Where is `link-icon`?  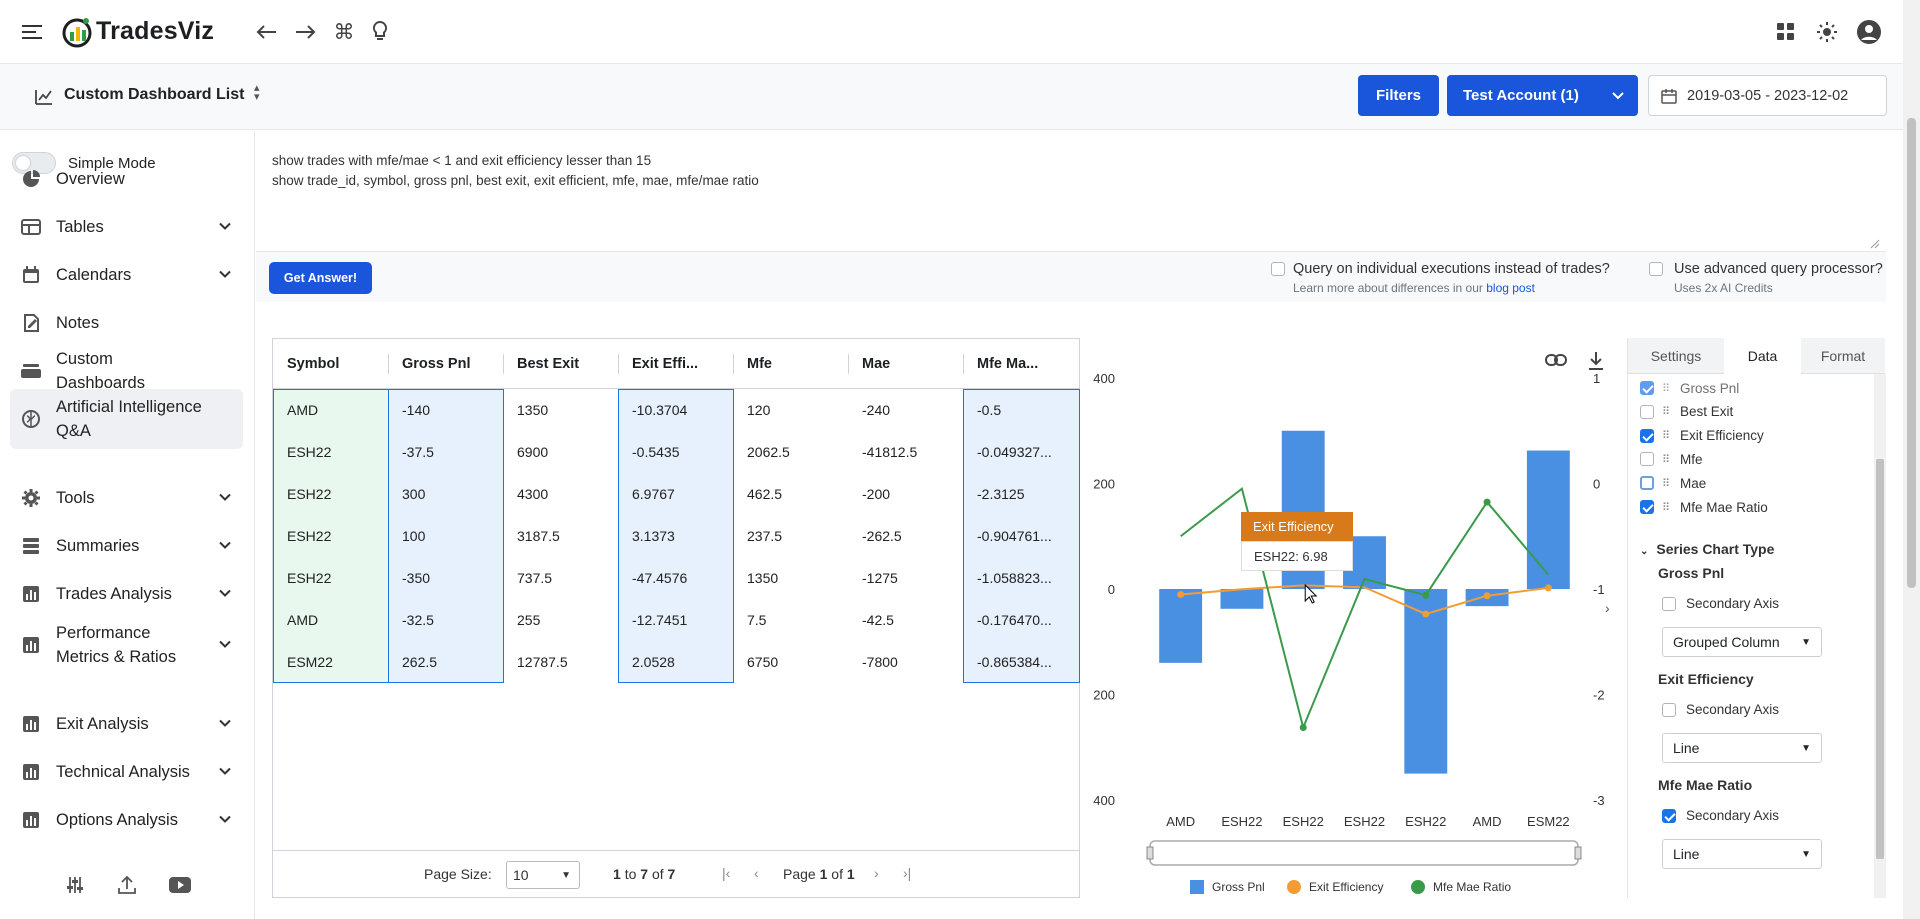 link-icon is located at coordinates (1556, 361).